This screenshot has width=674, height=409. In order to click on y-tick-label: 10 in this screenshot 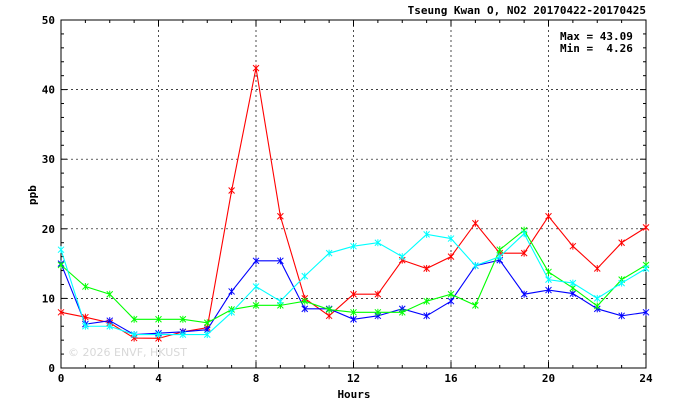, I will do `click(48, 298)`.